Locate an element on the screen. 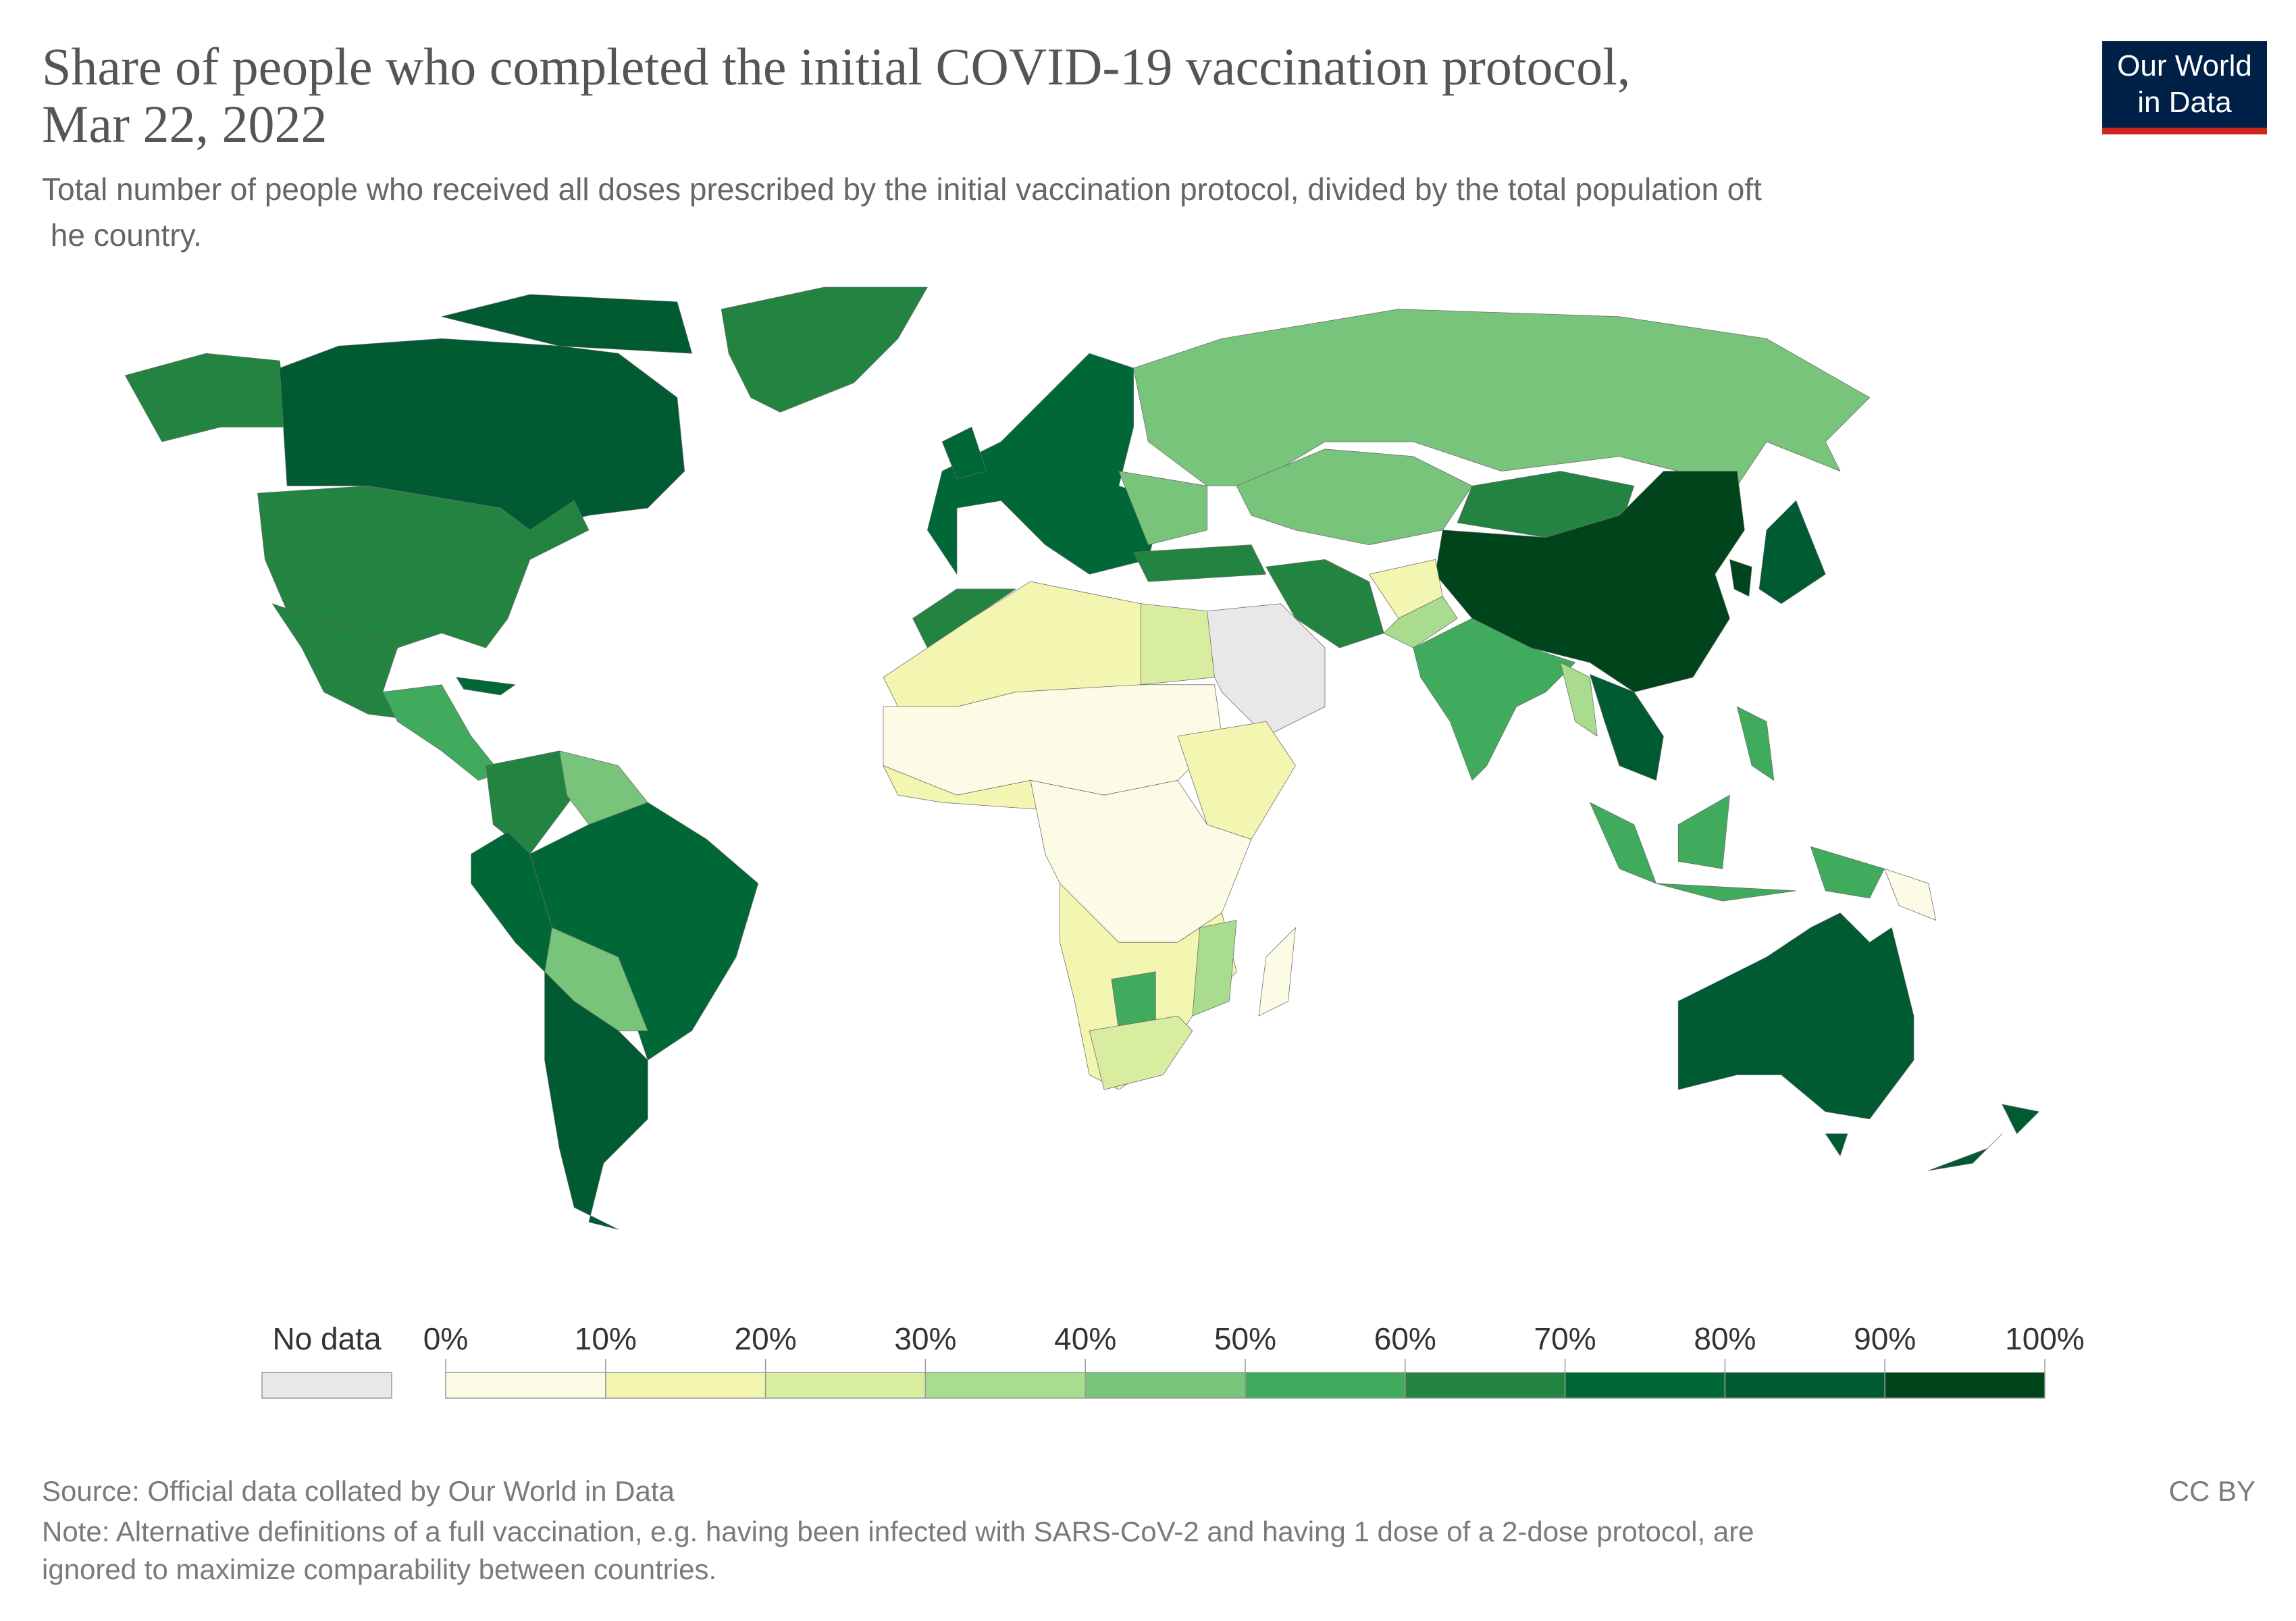 The width and height of the screenshot is (2296, 1621). logo: Our World in Data is located at coordinates (2184, 87).